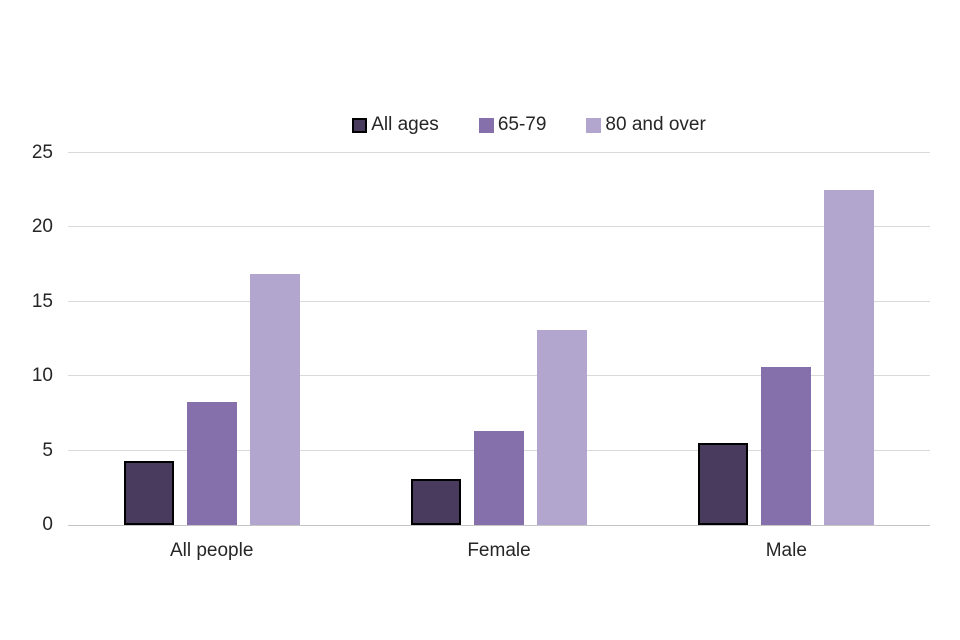  Describe the element at coordinates (47, 450) in the screenshot. I see `y-tick-label: 5` at that location.